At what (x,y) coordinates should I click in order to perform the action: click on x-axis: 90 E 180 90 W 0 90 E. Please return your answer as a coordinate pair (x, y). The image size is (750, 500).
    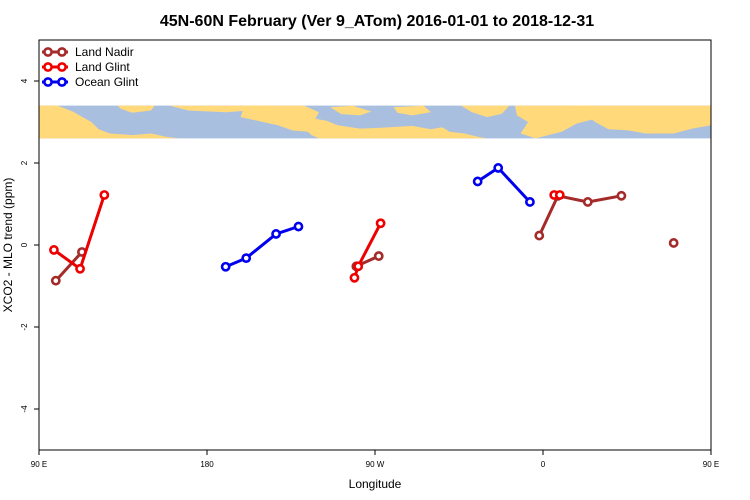
    Looking at the image, I should click on (375, 459).